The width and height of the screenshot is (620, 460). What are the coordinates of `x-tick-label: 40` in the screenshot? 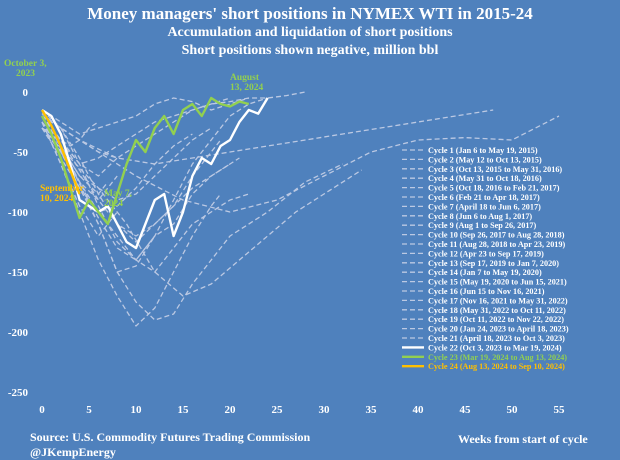 It's located at (419, 410).